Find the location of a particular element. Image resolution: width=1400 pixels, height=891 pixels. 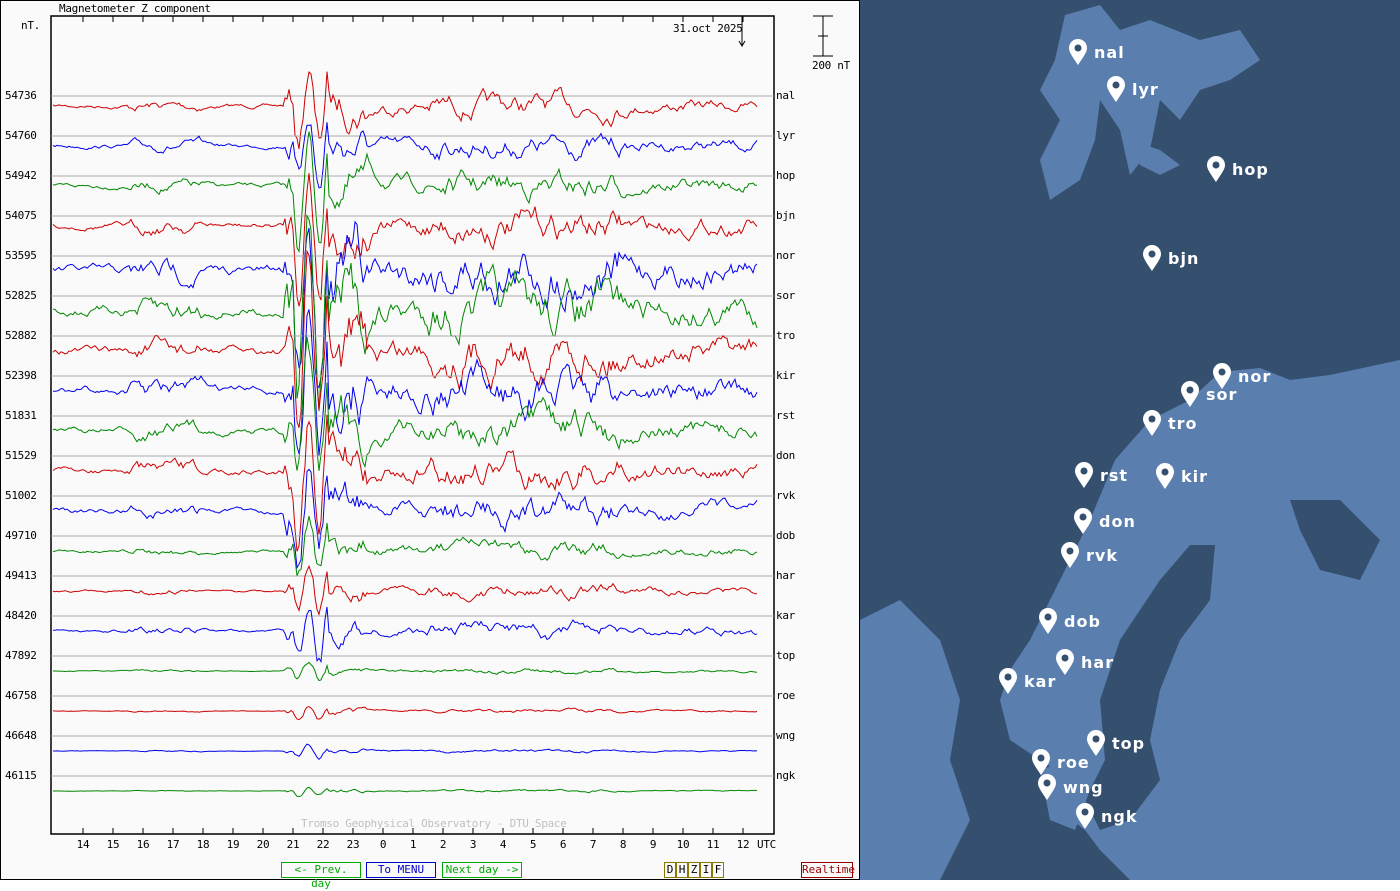

station-marker-tro: tro is located at coordinates (1170, 423).